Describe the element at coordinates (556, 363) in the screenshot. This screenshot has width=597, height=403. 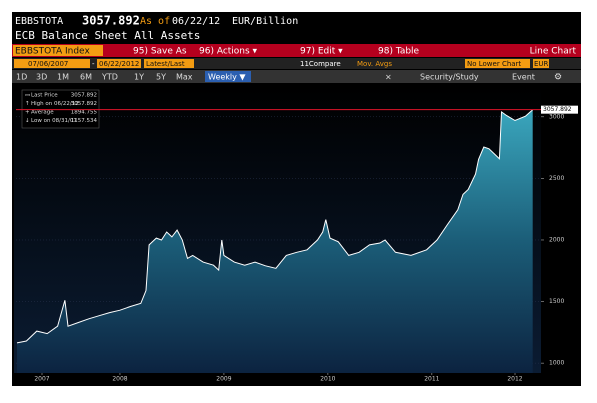
I see `y-tick-label: 1000` at that location.